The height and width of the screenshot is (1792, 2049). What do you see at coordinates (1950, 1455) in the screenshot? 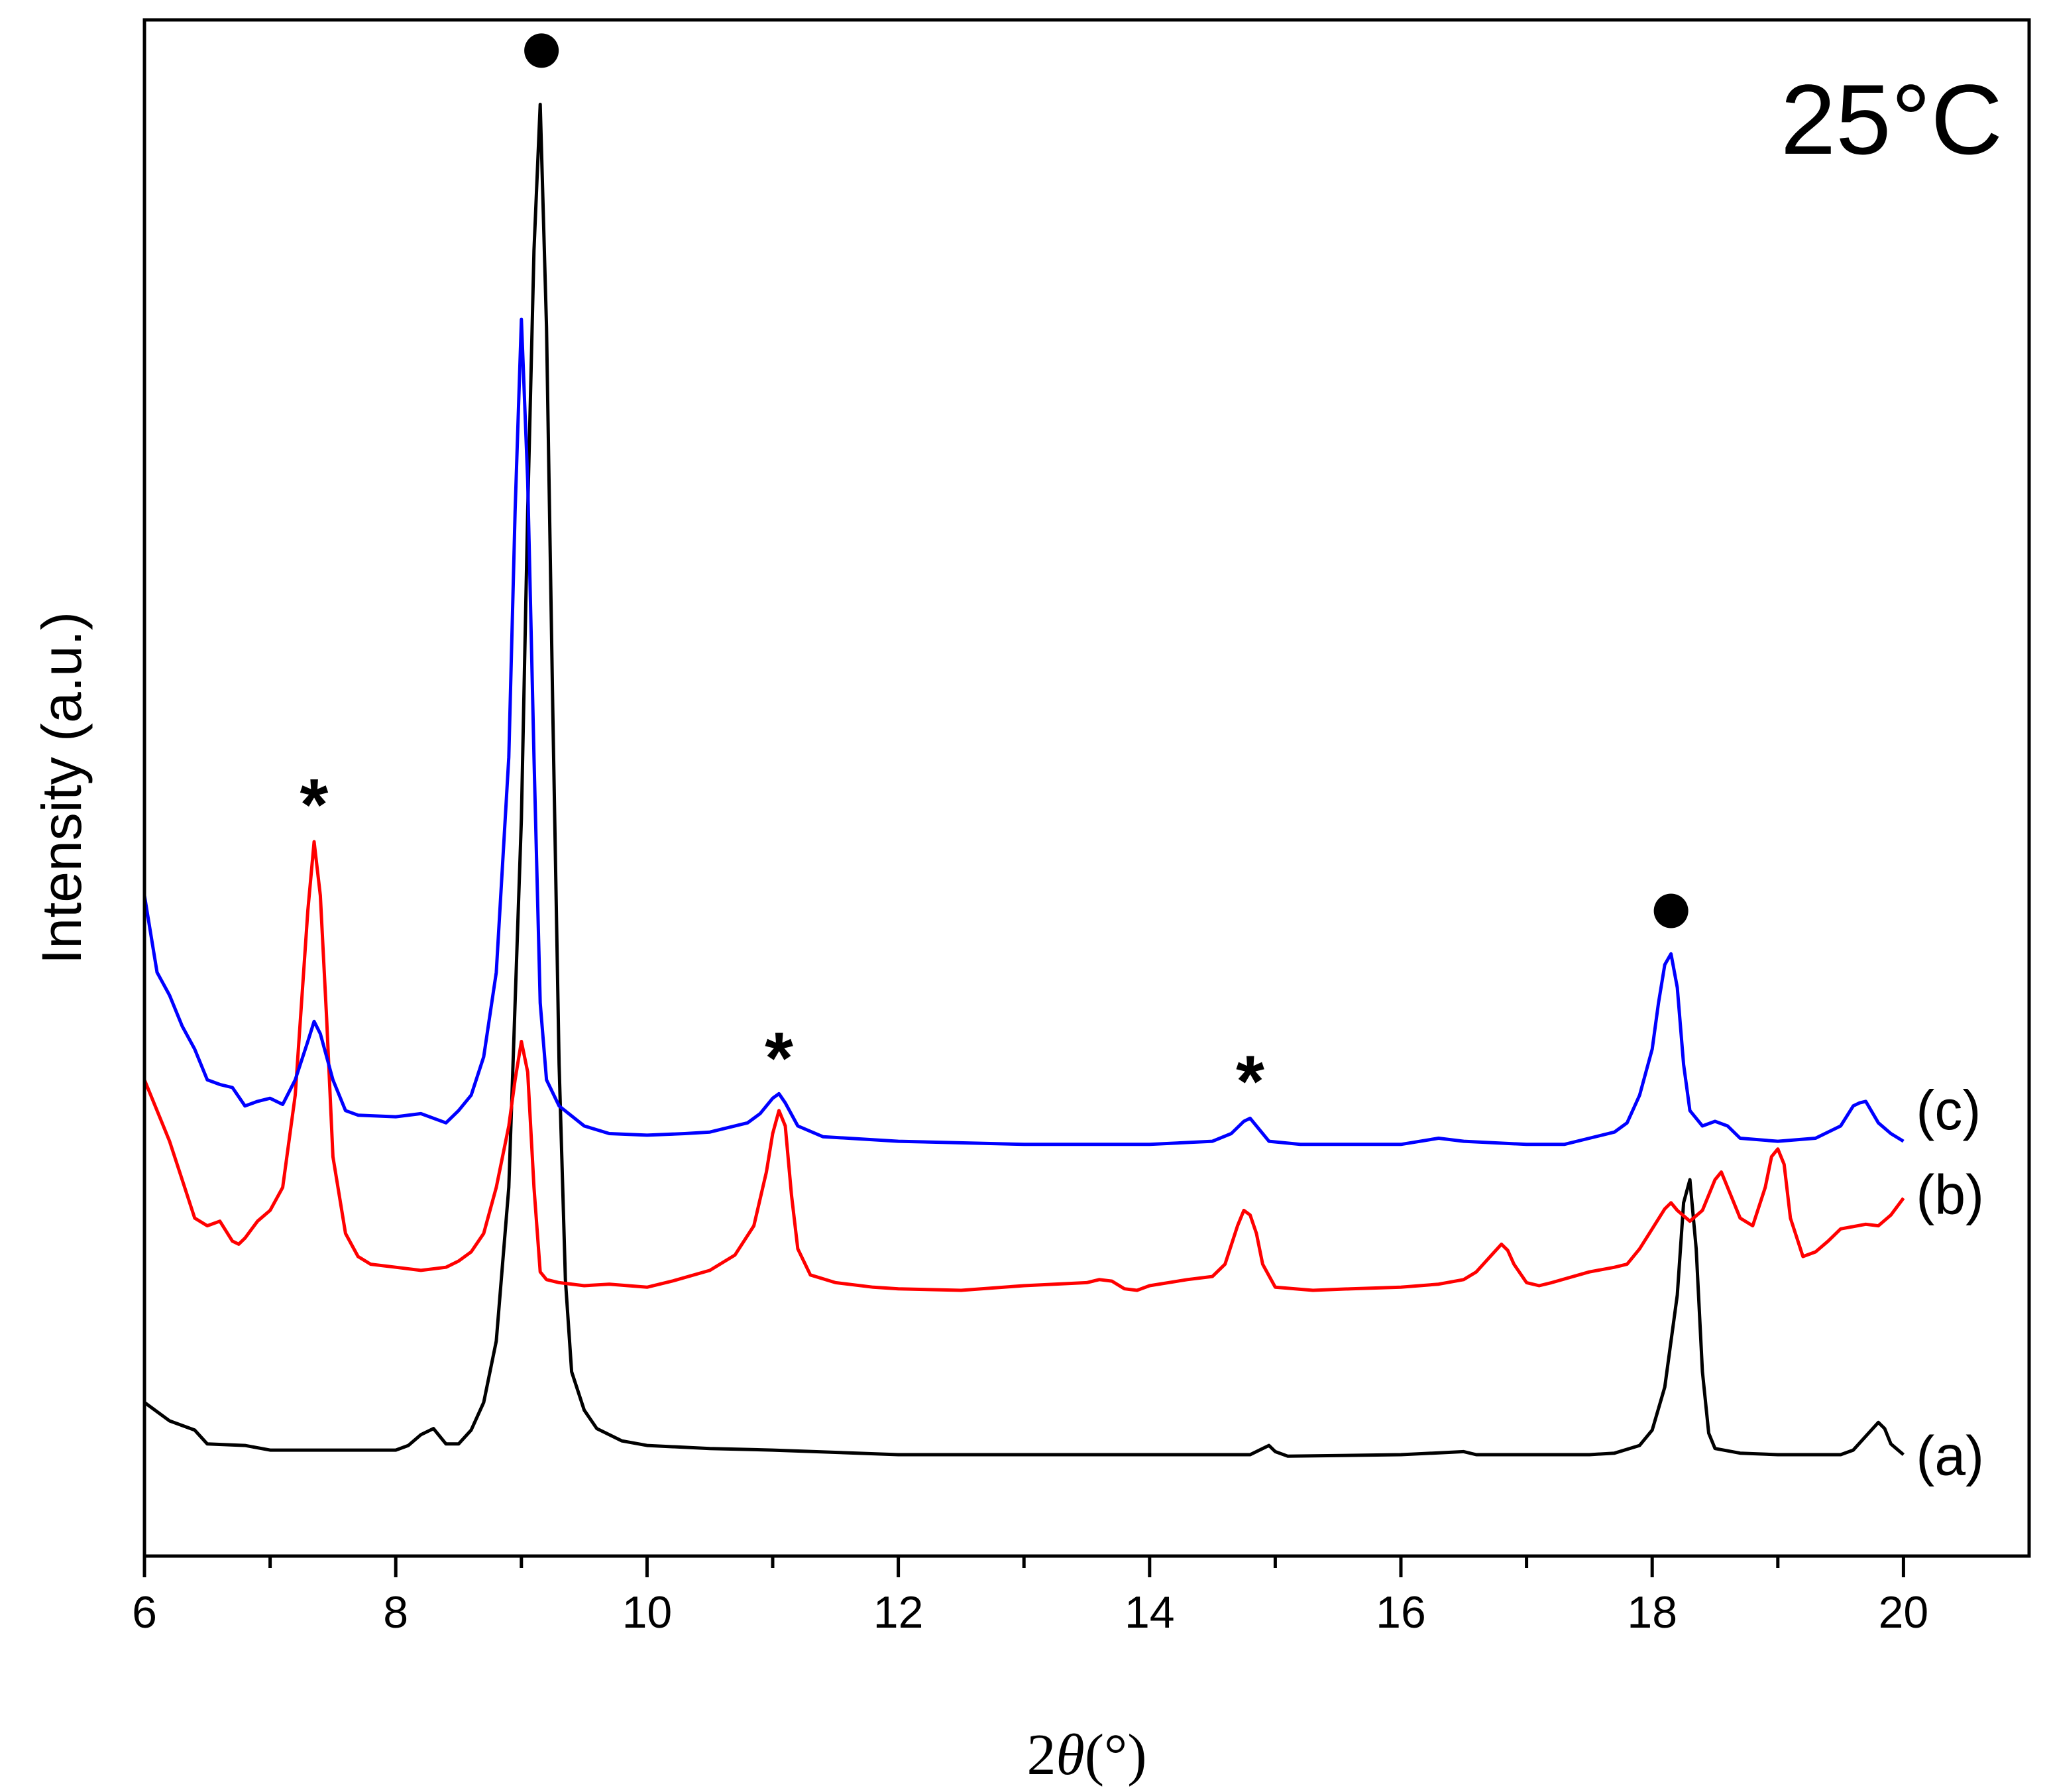
I see `series-label-a: (a)` at bounding box center [1950, 1455].